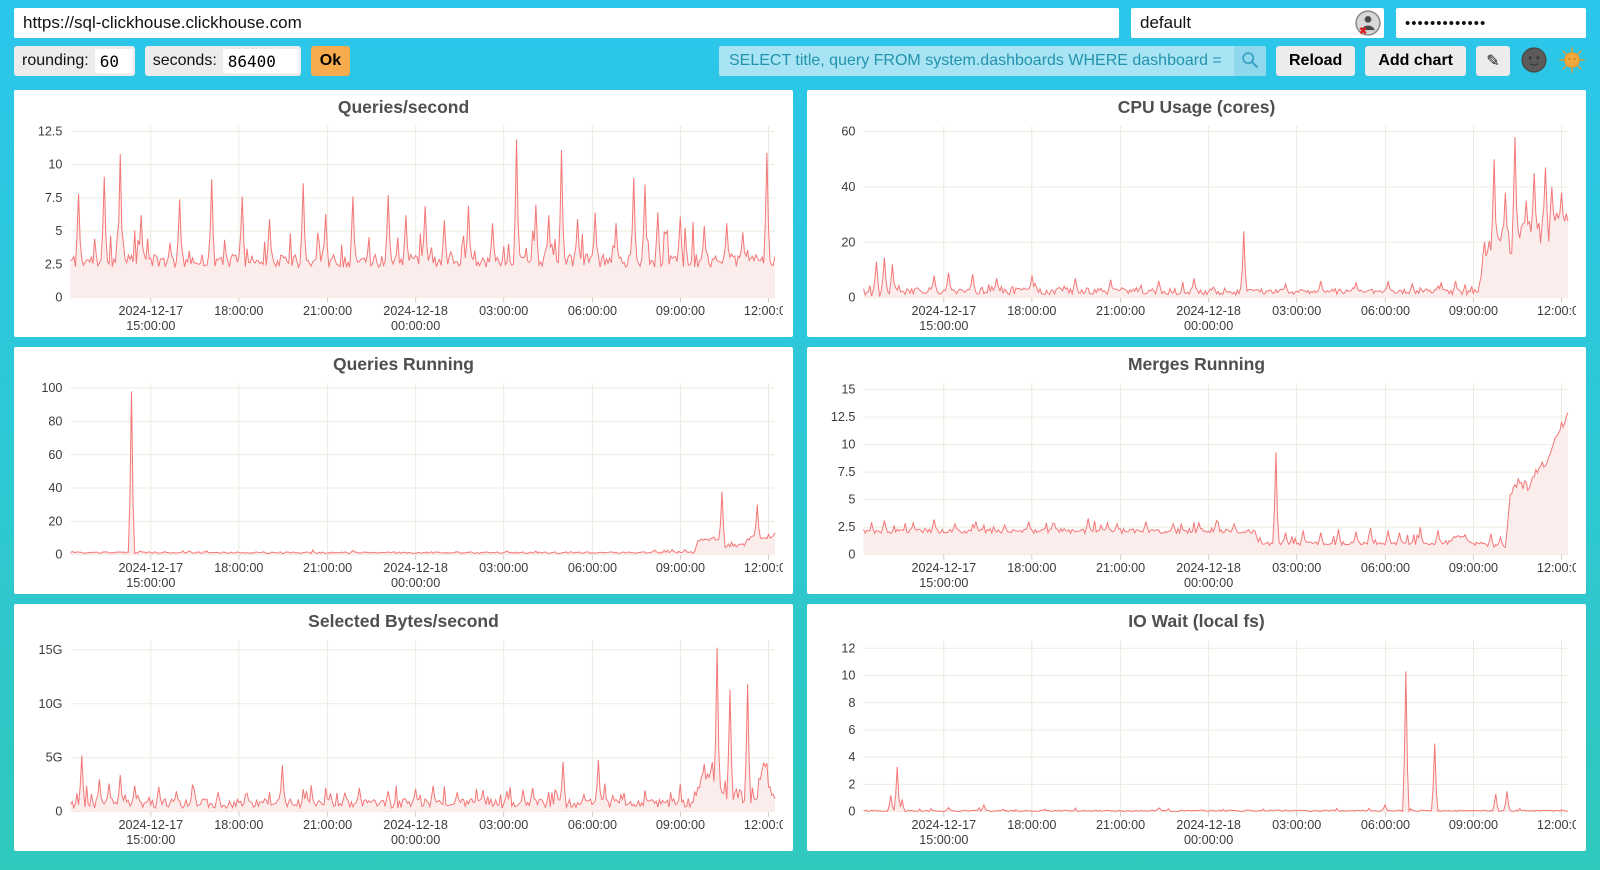  What do you see at coordinates (1315, 61) in the screenshot?
I see `reload-button: Reload` at bounding box center [1315, 61].